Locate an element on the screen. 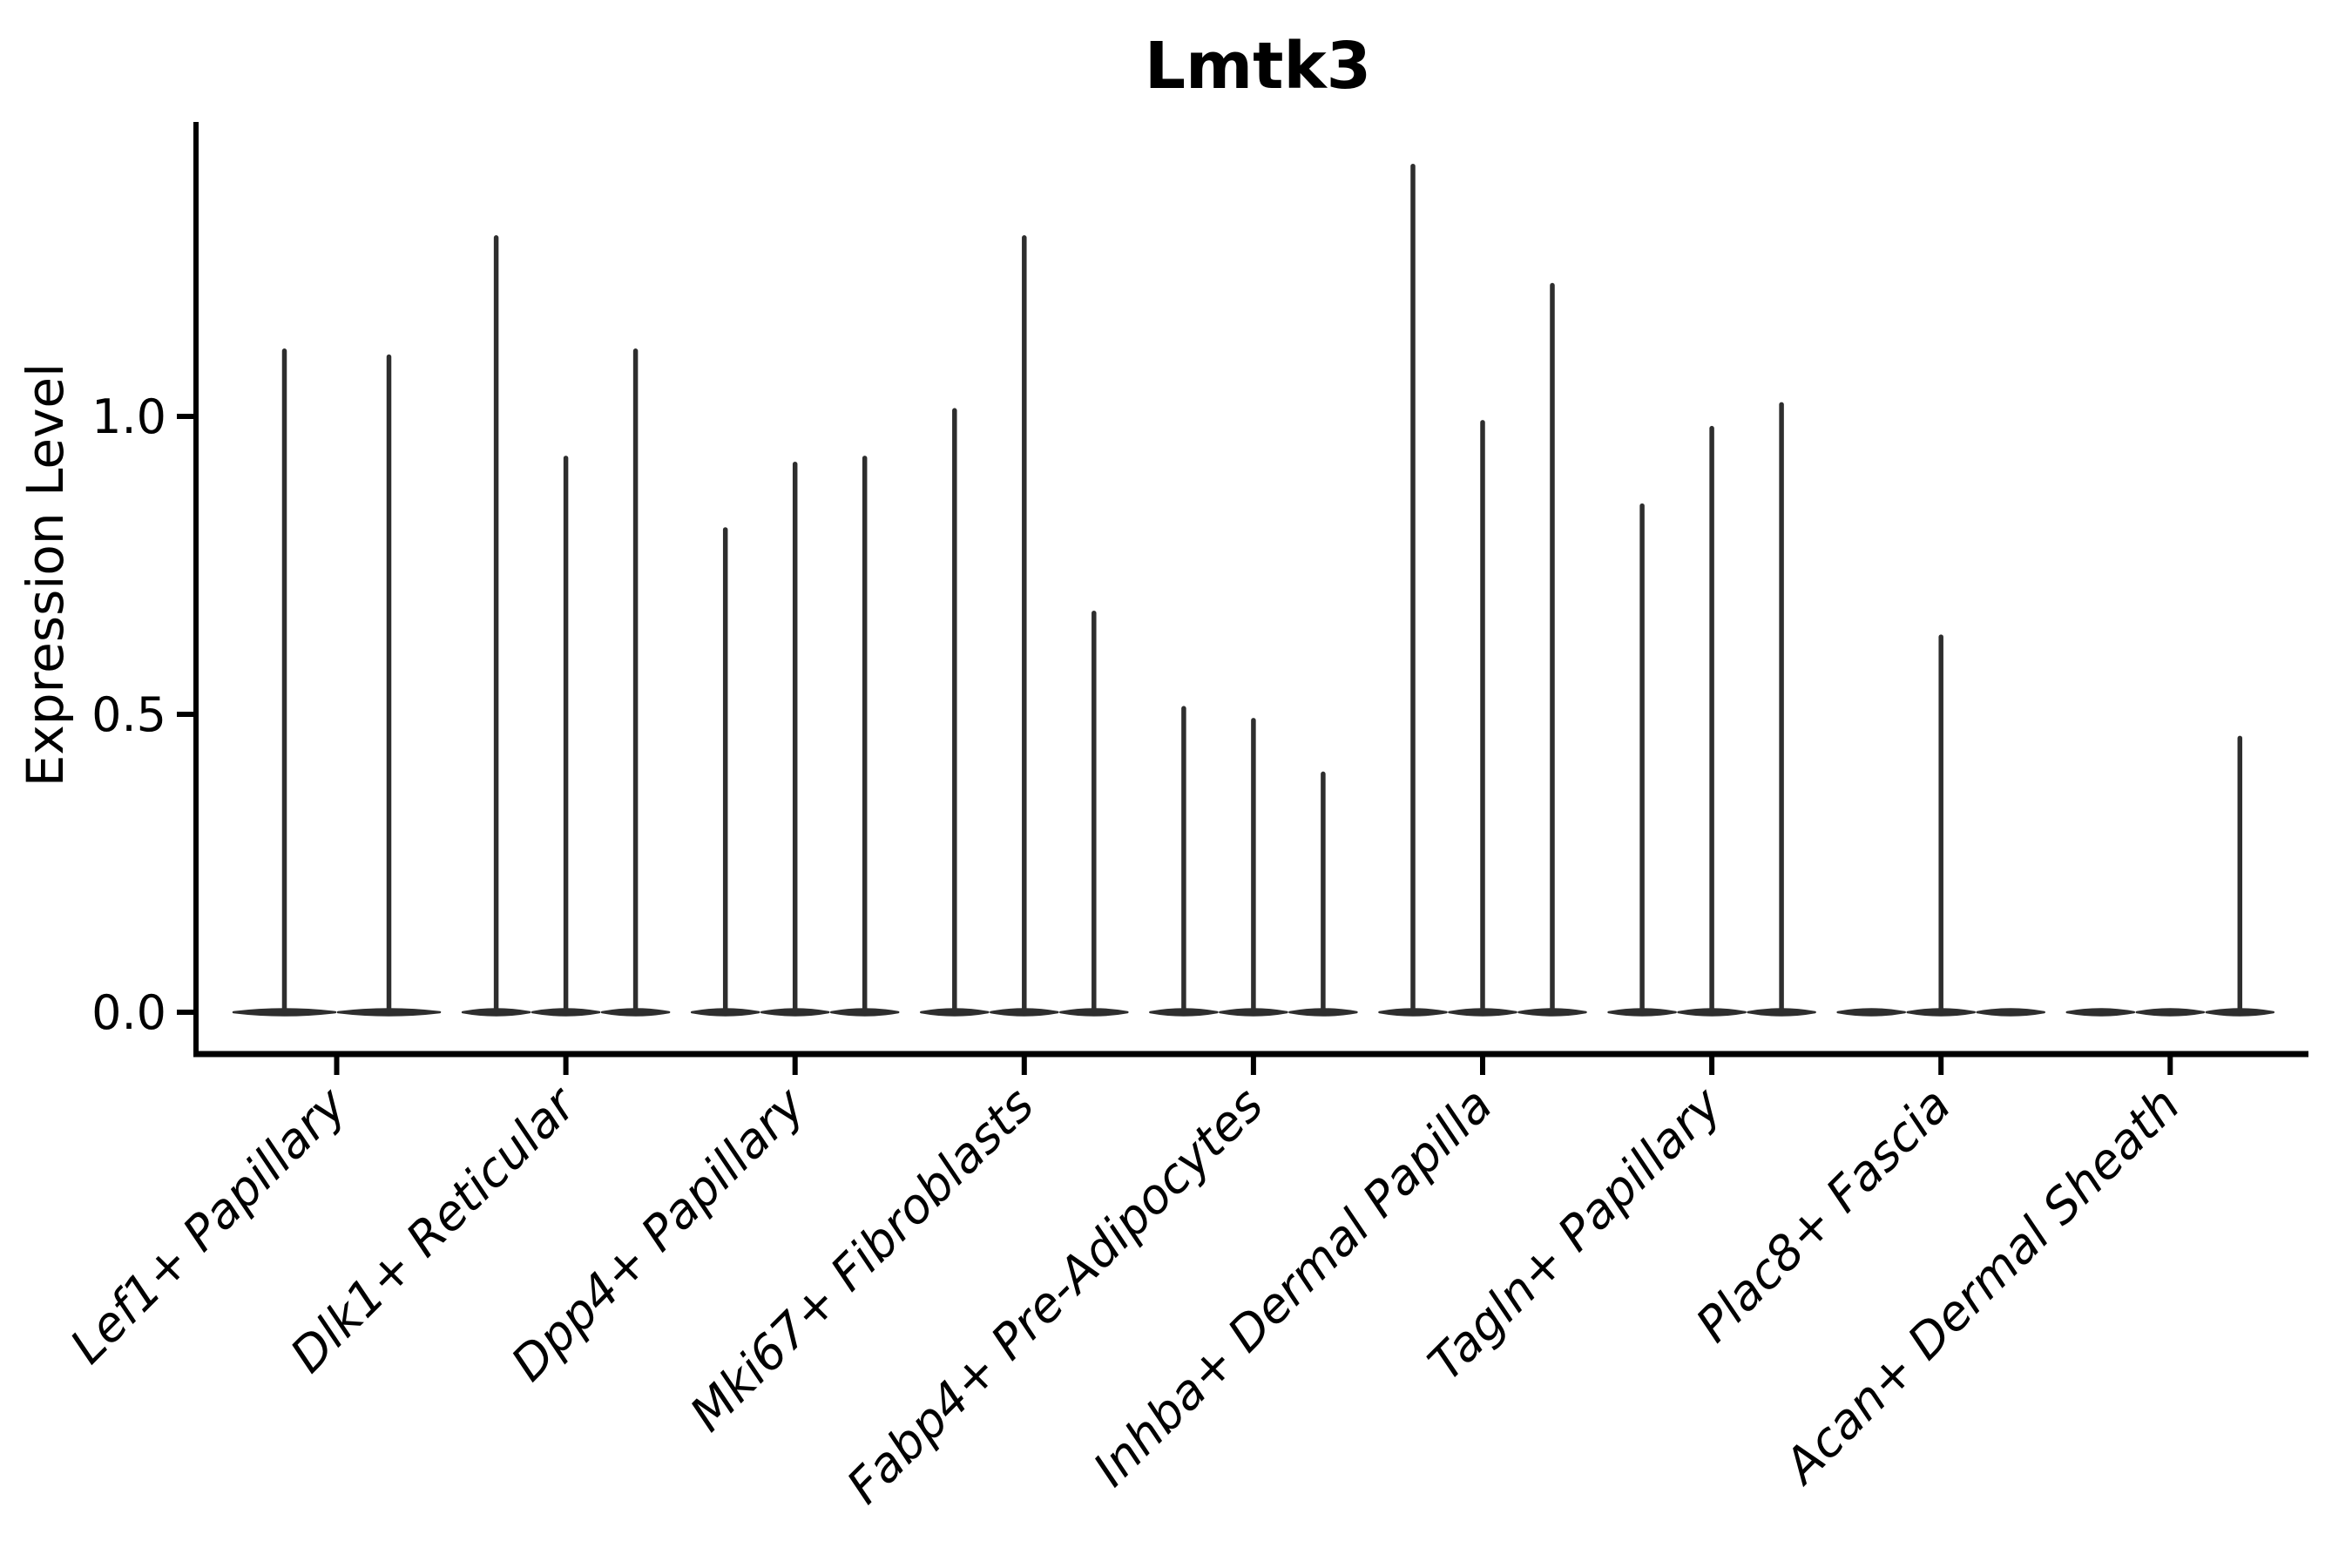  x-tick-label: Inhba+ Dermal Papilla is located at coordinates (1293, 1287).